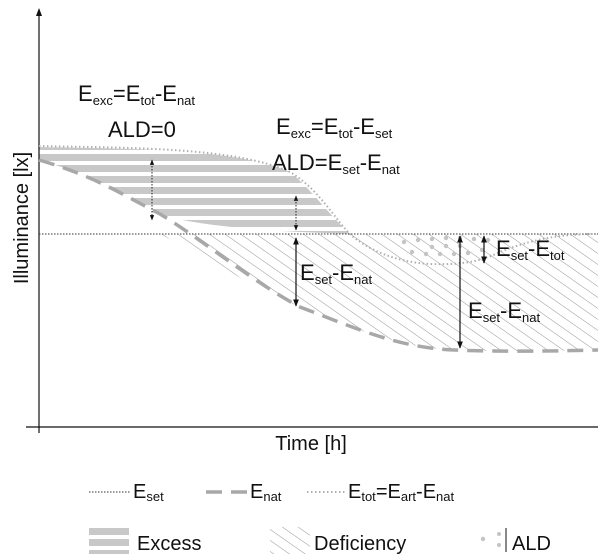 The height and width of the screenshot is (558, 599). Describe the element at coordinates (148, 492) in the screenshot. I see `svg-text: Eset` at that location.